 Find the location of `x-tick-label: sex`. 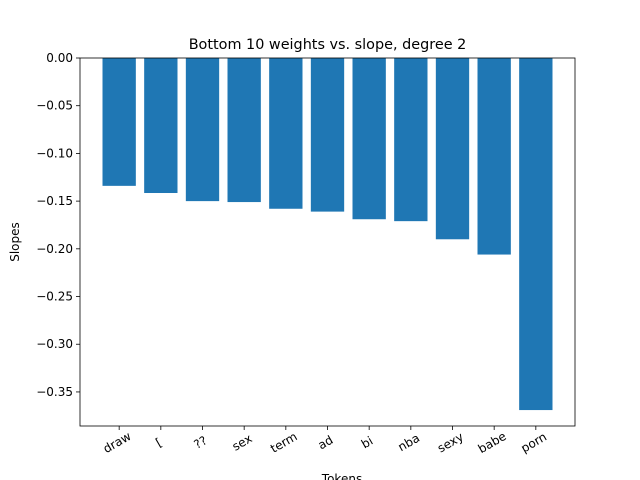

x-tick-label: sex is located at coordinates (242, 442).